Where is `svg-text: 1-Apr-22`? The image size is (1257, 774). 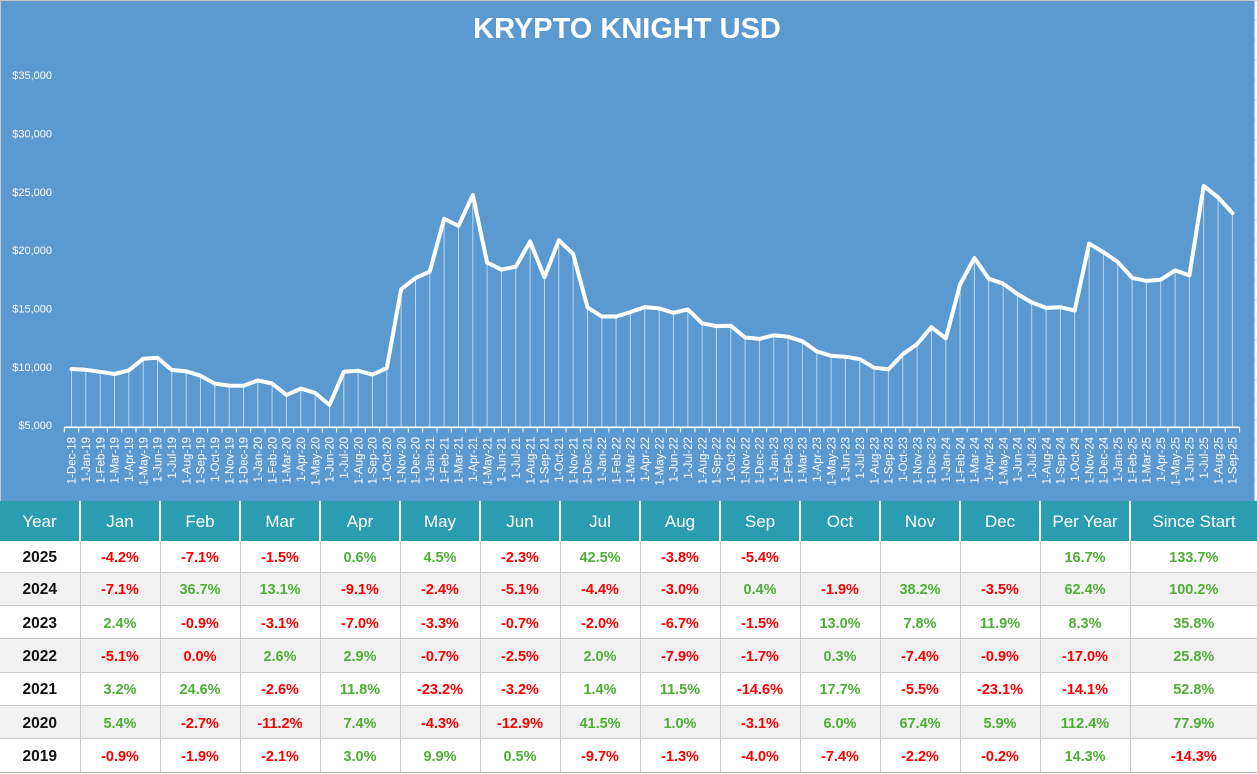
svg-text: 1-Apr-22 is located at coordinates (646, 459).